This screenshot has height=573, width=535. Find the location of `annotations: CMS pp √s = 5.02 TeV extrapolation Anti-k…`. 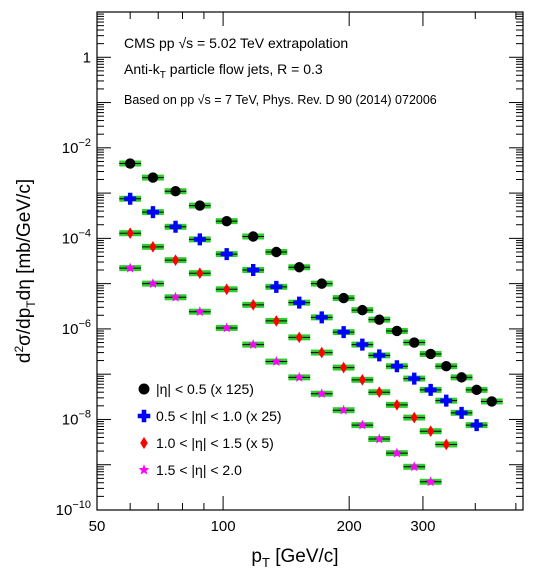

annotations: CMS pp √s = 5.02 TeV extrapolation Anti-k… is located at coordinates (280, 71).